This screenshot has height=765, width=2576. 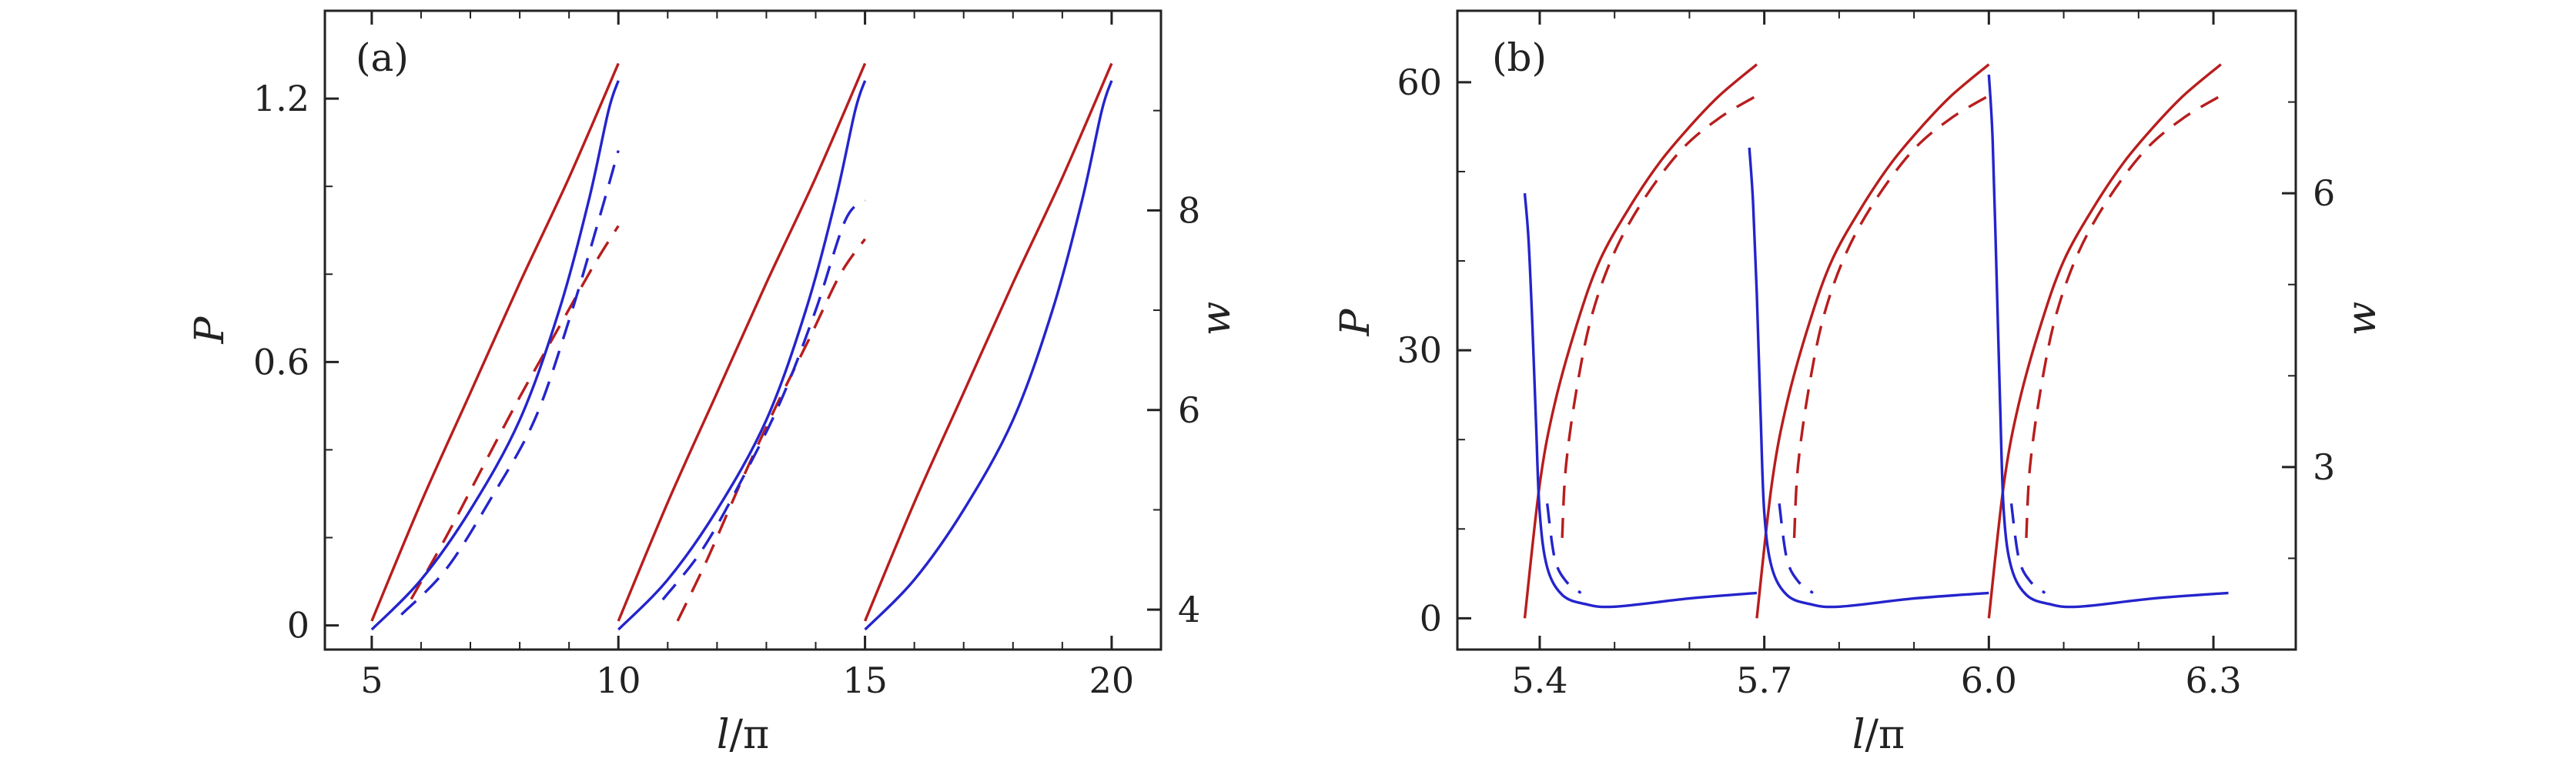 I want to click on y2-tick-label-a: 6, so click(x=1189, y=410).